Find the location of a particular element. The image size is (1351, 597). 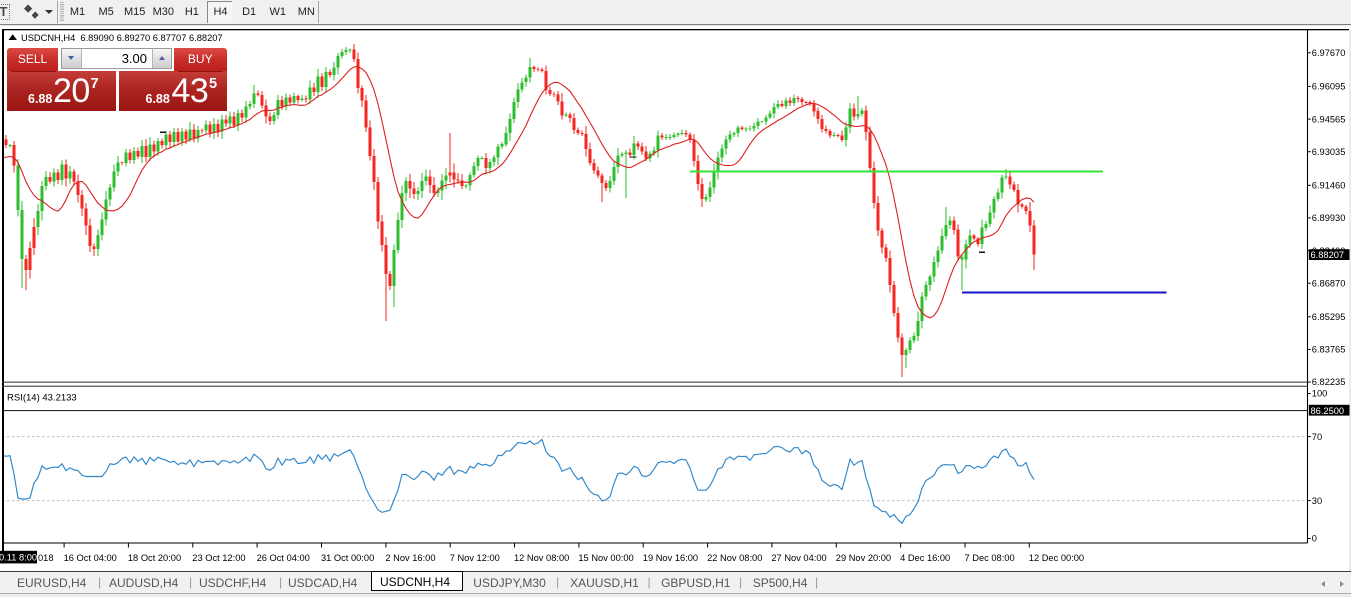

svg-text: 15 Nov 00:00 is located at coordinates (605, 558).